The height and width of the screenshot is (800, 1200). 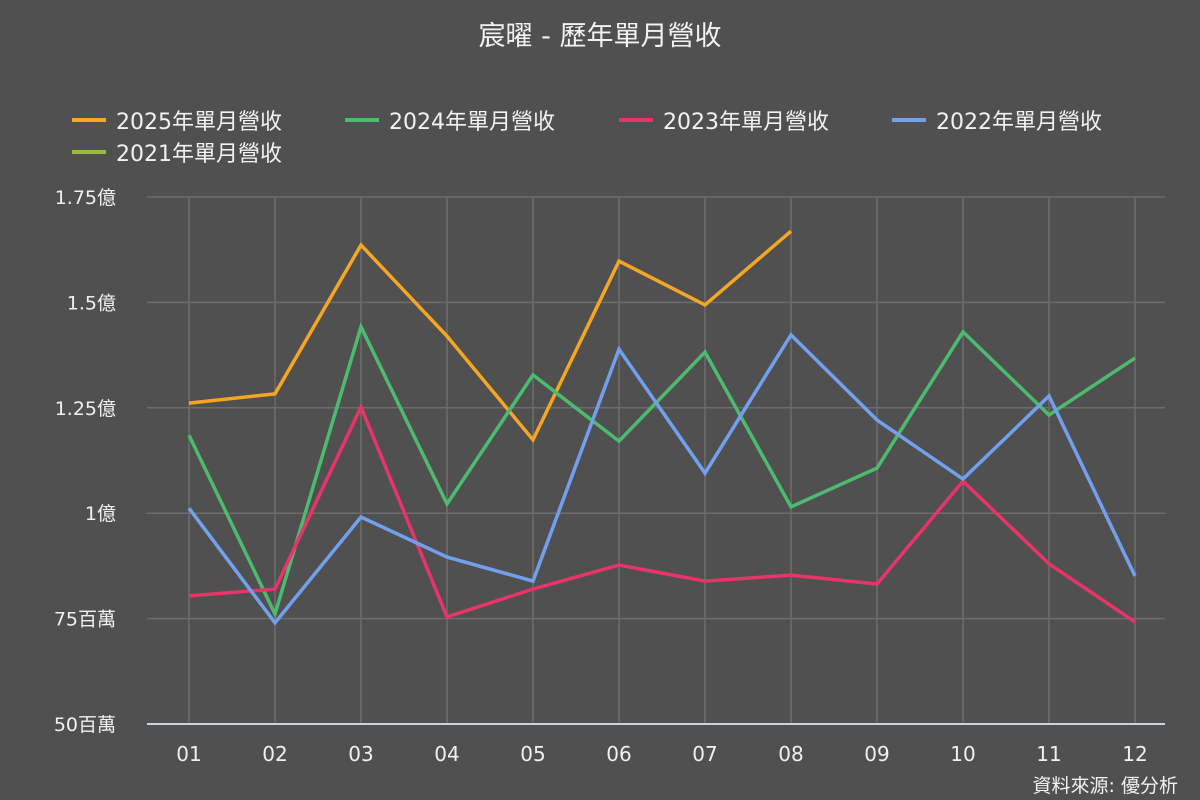 What do you see at coordinates (618, 754) in the screenshot?
I see `x-tick-label: 06` at bounding box center [618, 754].